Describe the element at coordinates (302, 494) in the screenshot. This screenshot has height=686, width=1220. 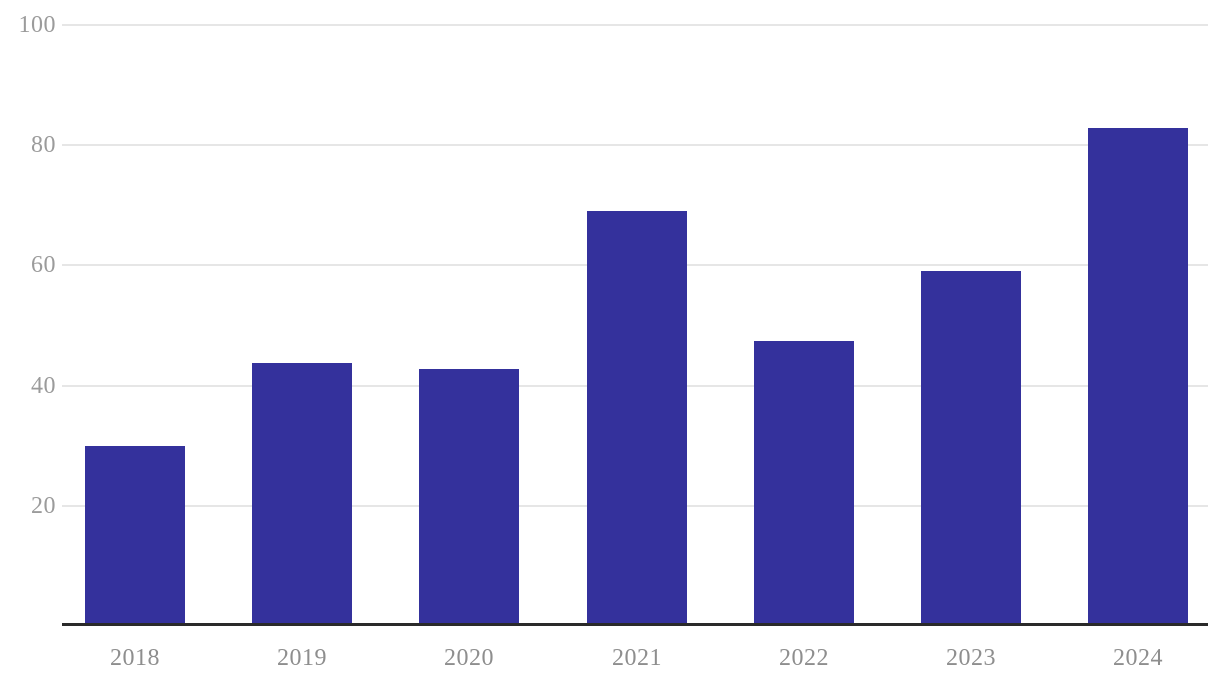
I see `bar-2019` at that location.